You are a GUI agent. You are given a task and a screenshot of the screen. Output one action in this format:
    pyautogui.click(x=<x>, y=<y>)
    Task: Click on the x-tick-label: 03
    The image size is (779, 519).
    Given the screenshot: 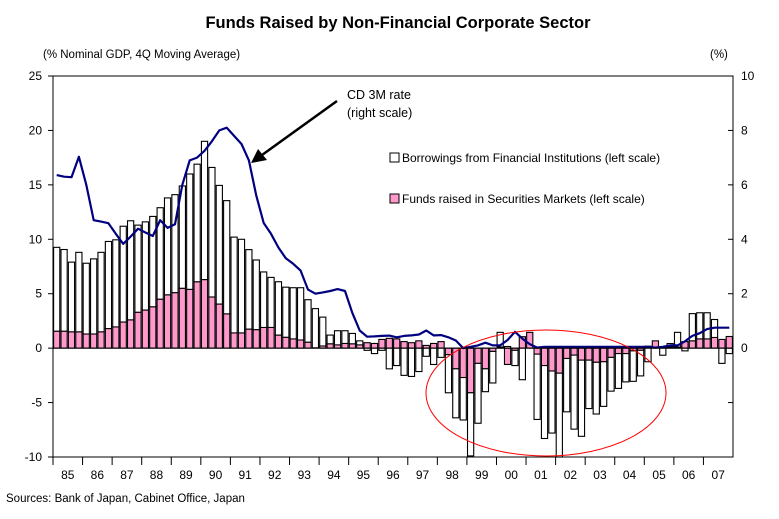 What is the action you would take?
    pyautogui.click(x=600, y=475)
    